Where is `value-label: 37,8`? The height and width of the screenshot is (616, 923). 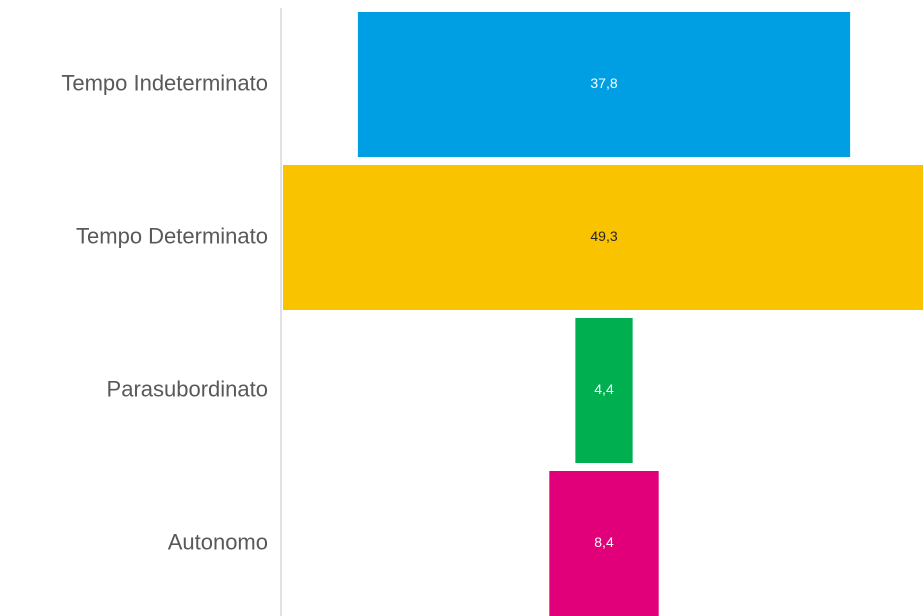
value-label: 37,8 is located at coordinates (603, 83).